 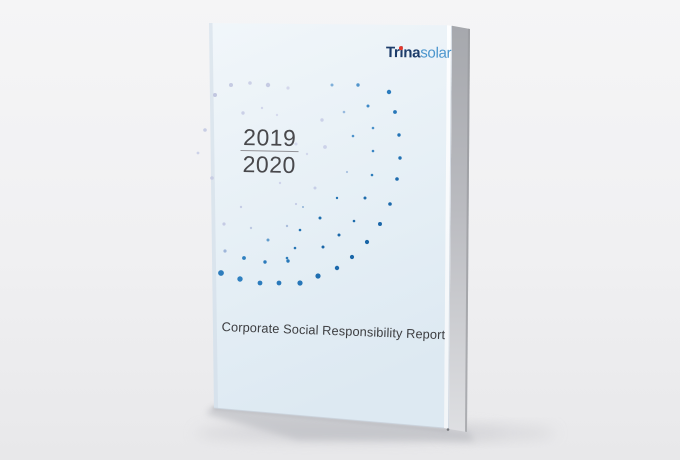 I want to click on brand-logo-trina-head: Tr, so click(x=392, y=53).